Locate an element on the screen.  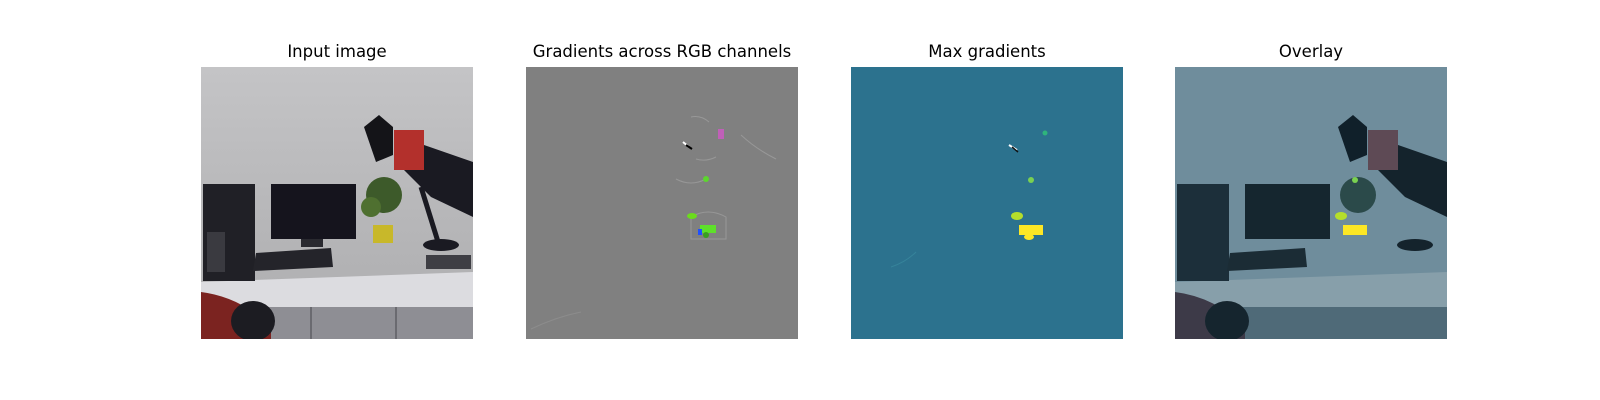
rgb-gradients-image is located at coordinates (662, 203).